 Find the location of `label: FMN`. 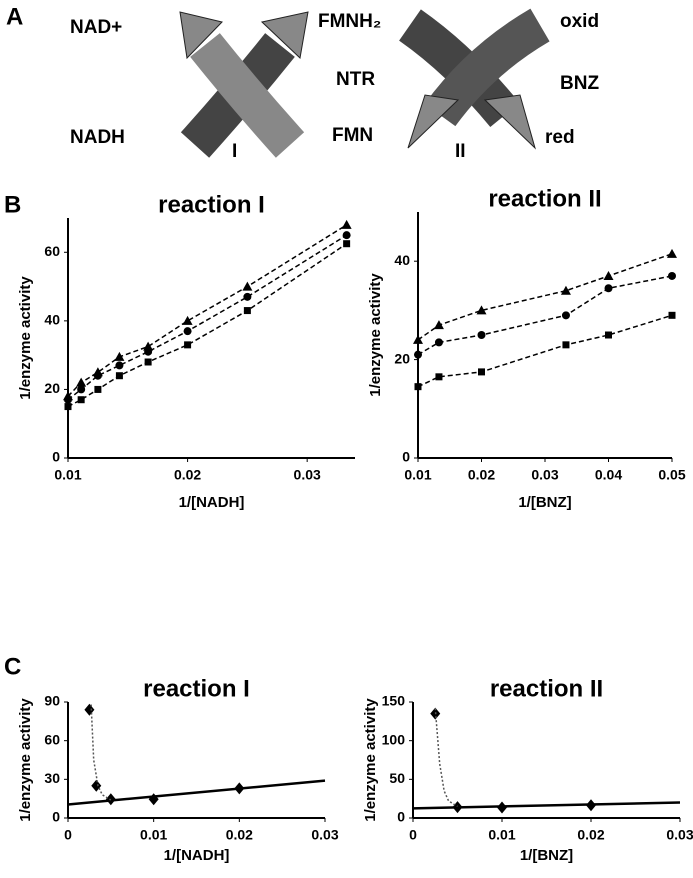

label: FMN is located at coordinates (352, 135).